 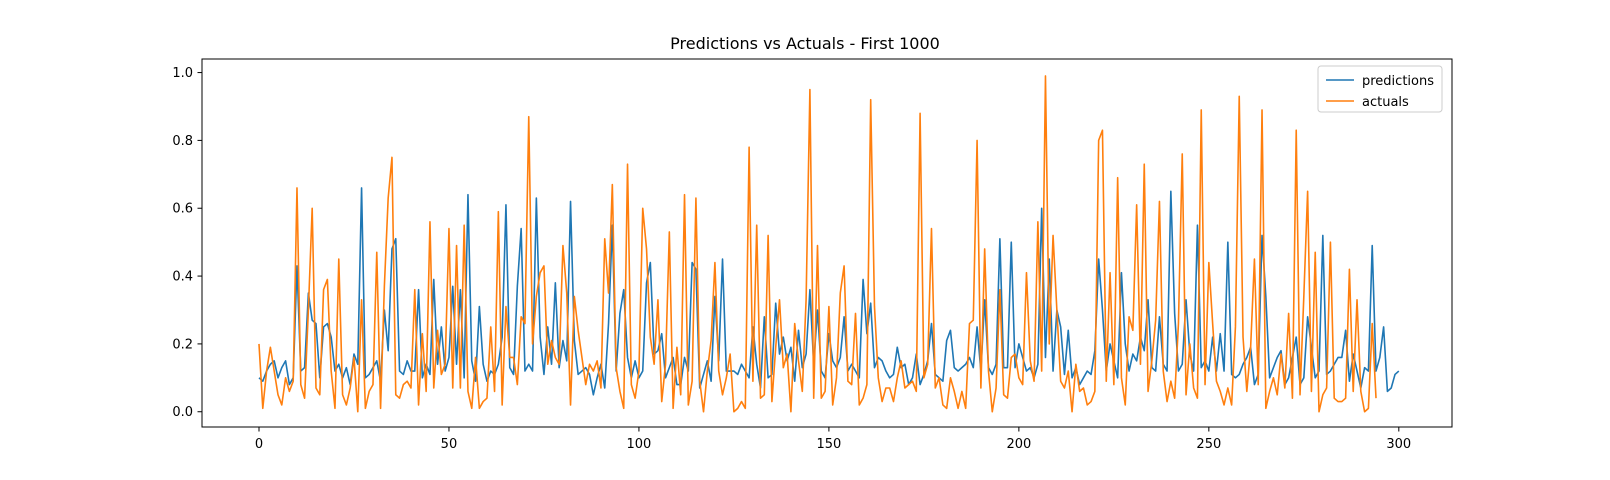 What do you see at coordinates (1398, 81) in the screenshot?
I see `legend-label-predictions: predictions` at bounding box center [1398, 81].